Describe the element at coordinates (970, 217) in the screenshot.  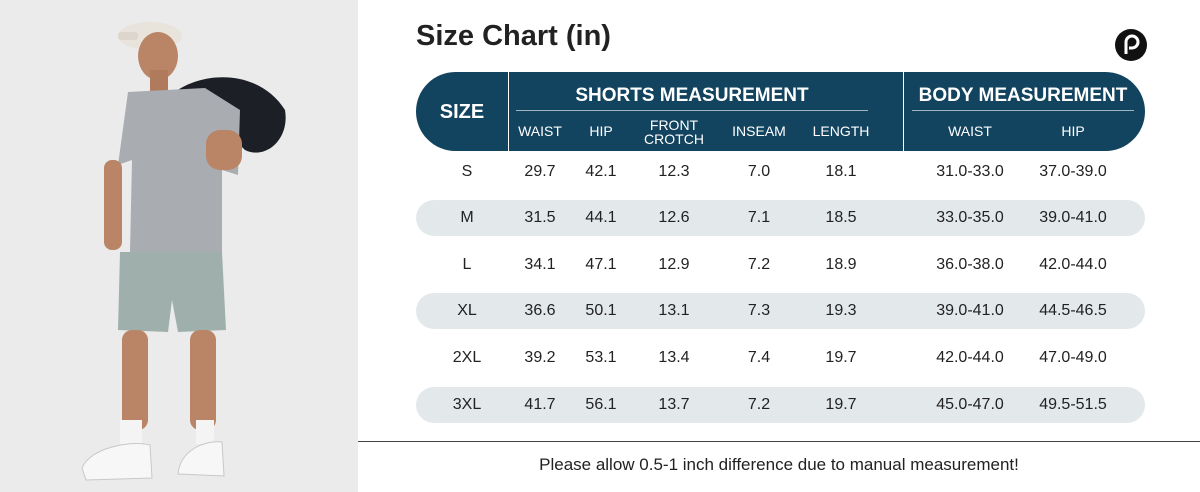
I see `cell-value: 33.0-35.0` at that location.